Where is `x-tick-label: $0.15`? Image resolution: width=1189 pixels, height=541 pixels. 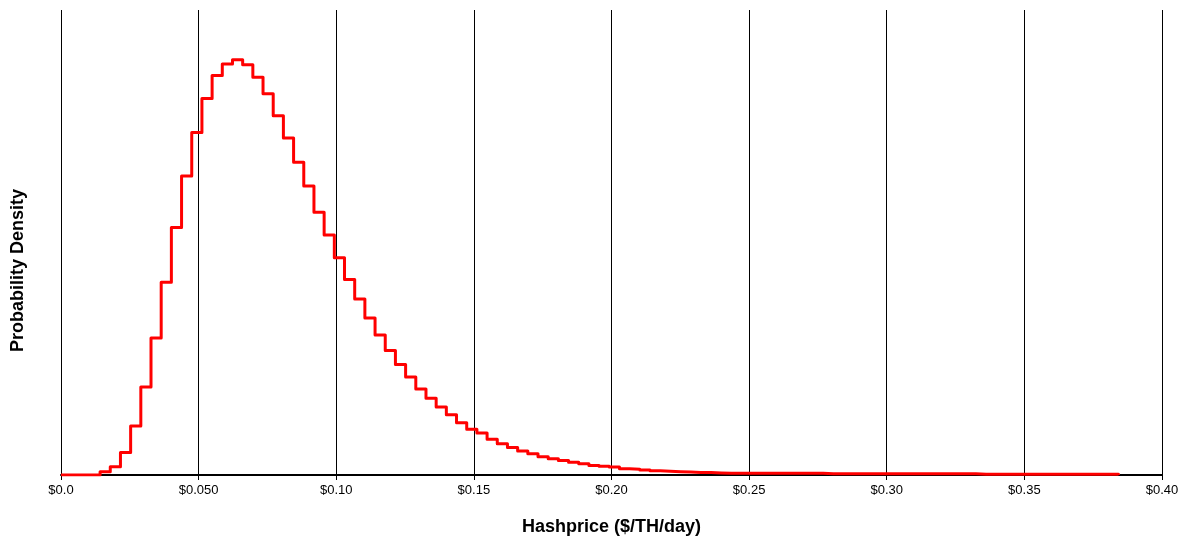
x-tick-label: $0.15 is located at coordinates (474, 489).